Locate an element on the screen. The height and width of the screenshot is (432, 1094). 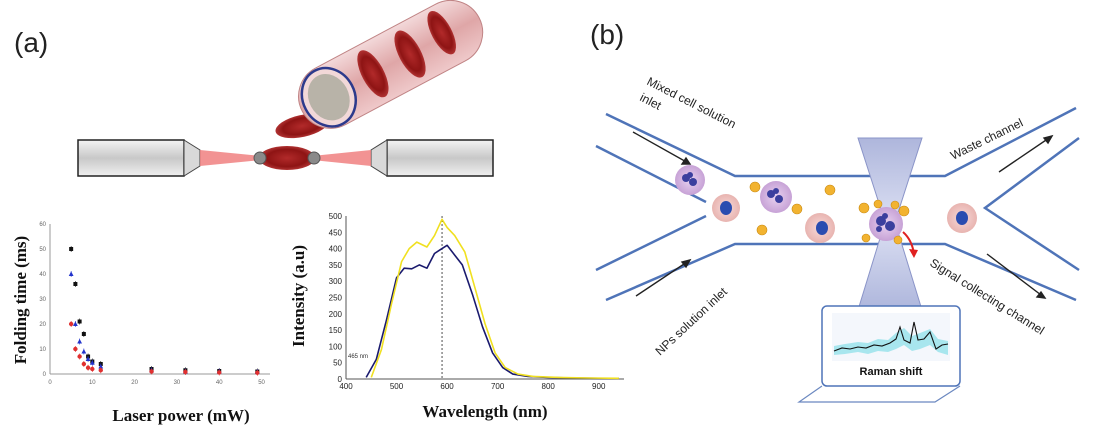
chart1-y-tick: 30 is located at coordinates (42, 300).